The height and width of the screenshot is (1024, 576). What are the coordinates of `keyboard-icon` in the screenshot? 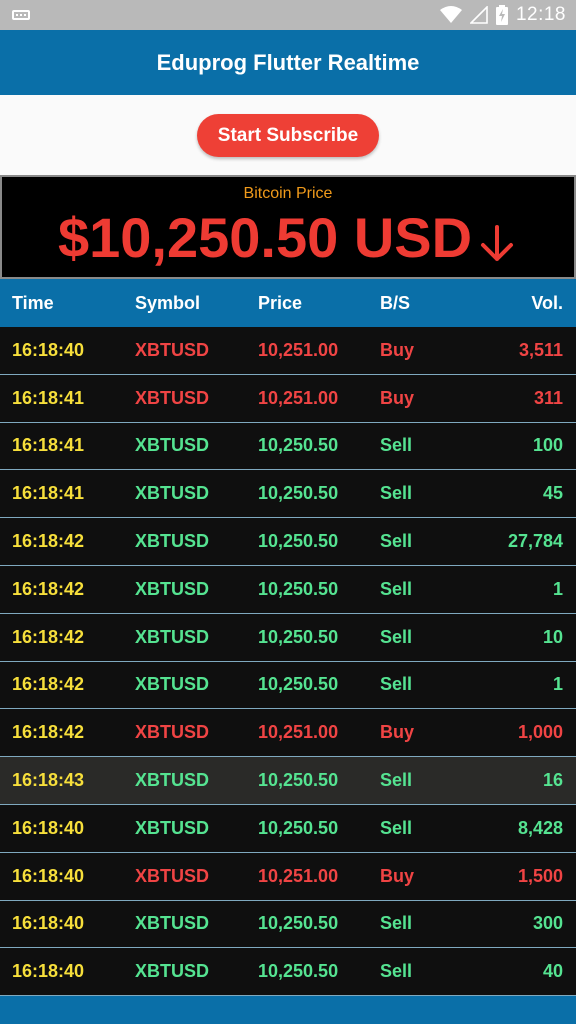 It's located at (21, 15).